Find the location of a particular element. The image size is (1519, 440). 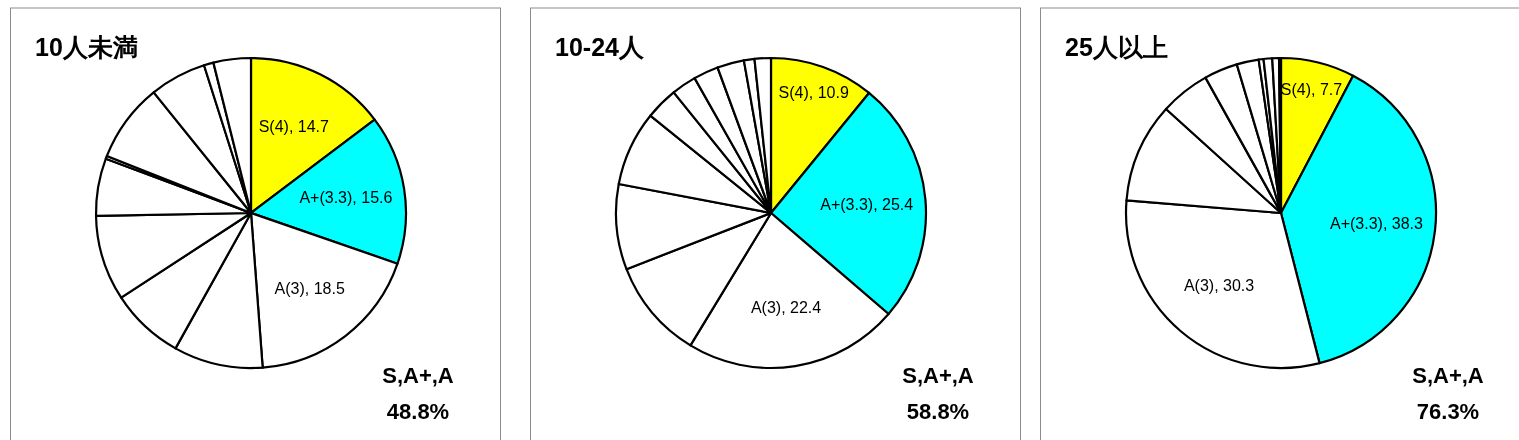

annotation: 58.8% is located at coordinates (938, 411).